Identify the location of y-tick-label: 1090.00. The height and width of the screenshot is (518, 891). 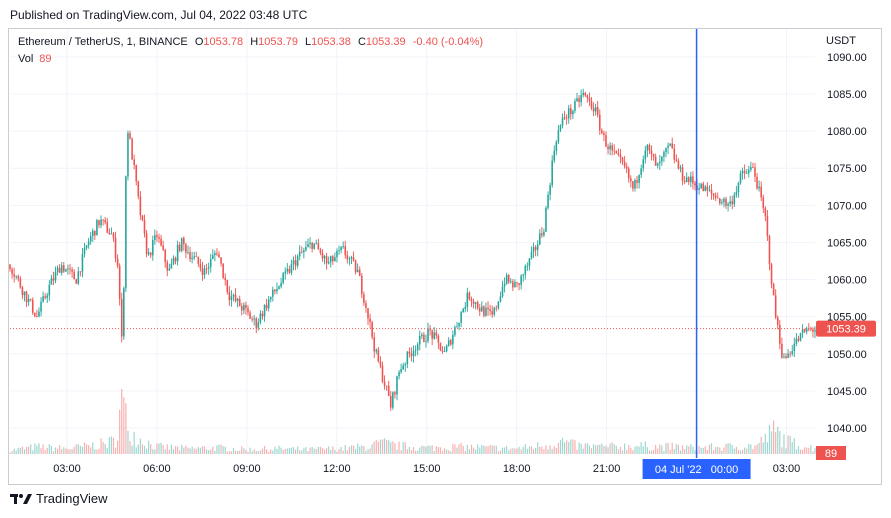
(847, 58).